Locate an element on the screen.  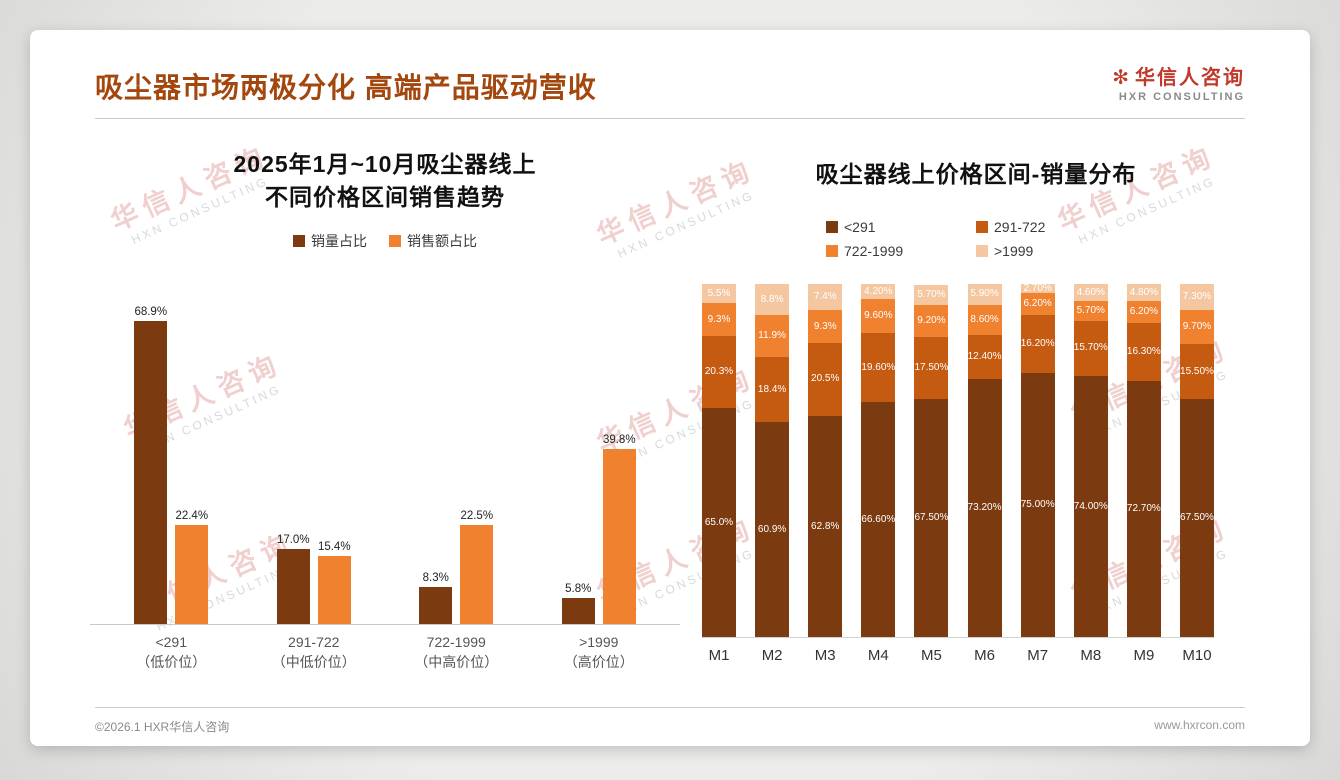
bar-value-label: 39.8% is located at coordinates (619, 439).